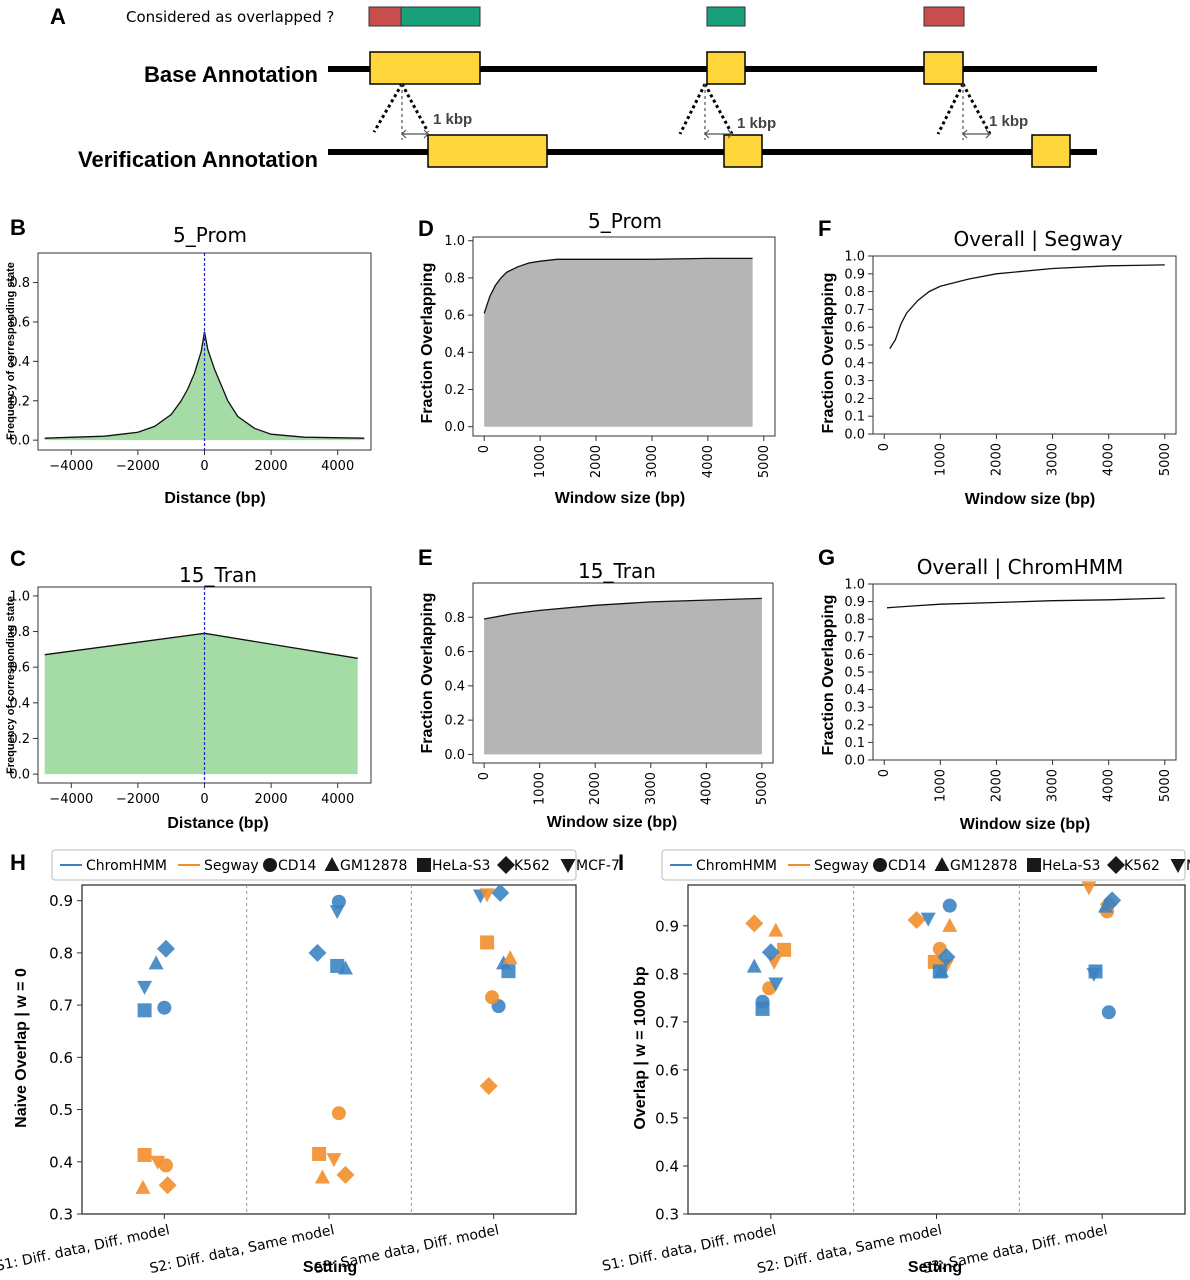 The image size is (1190, 1280). Describe the element at coordinates (854, 602) in the screenshot. I see `y-tick-label: 0.9` at that location.